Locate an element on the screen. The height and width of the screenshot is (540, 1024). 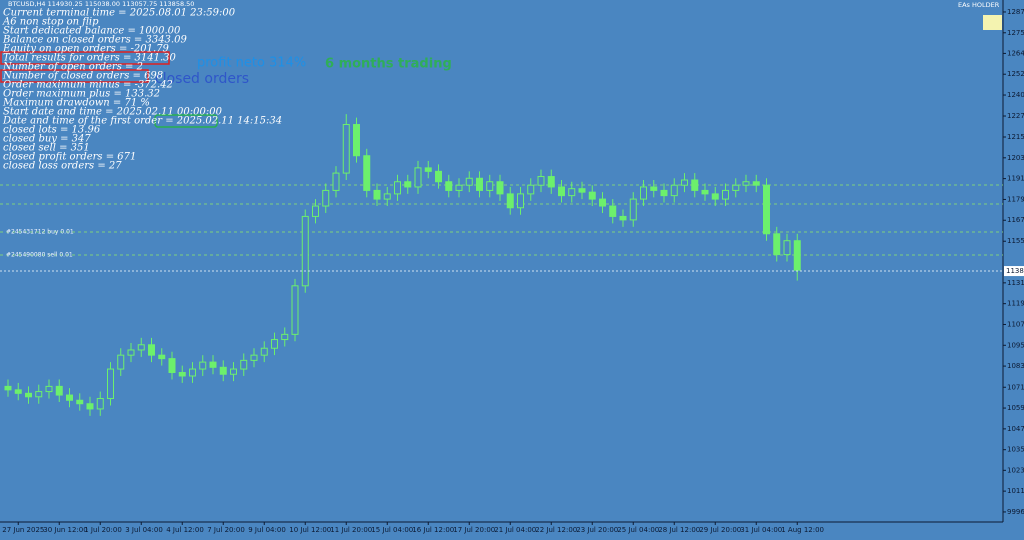
ea-icon is located at coordinates (992, 22).